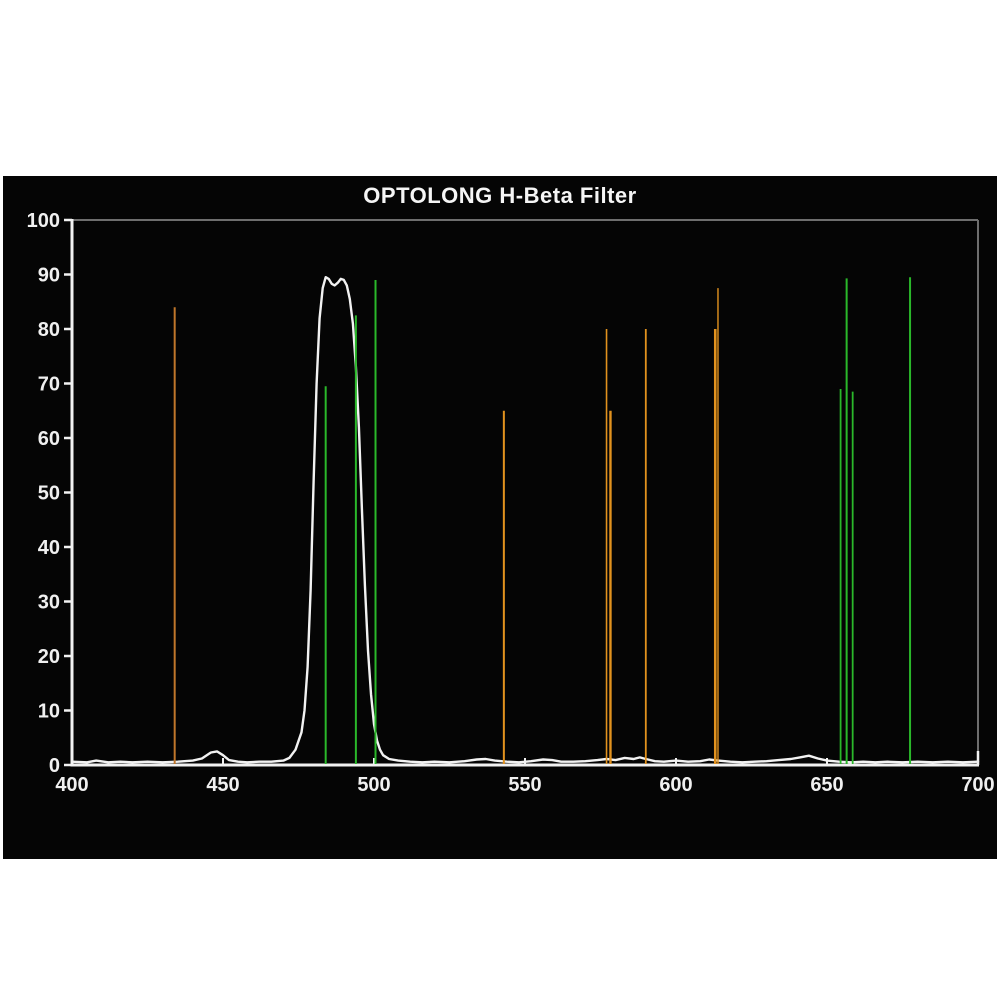 This screenshot has width=1000, height=1000. I want to click on y-axis-tick-label: 90, so click(49, 276).